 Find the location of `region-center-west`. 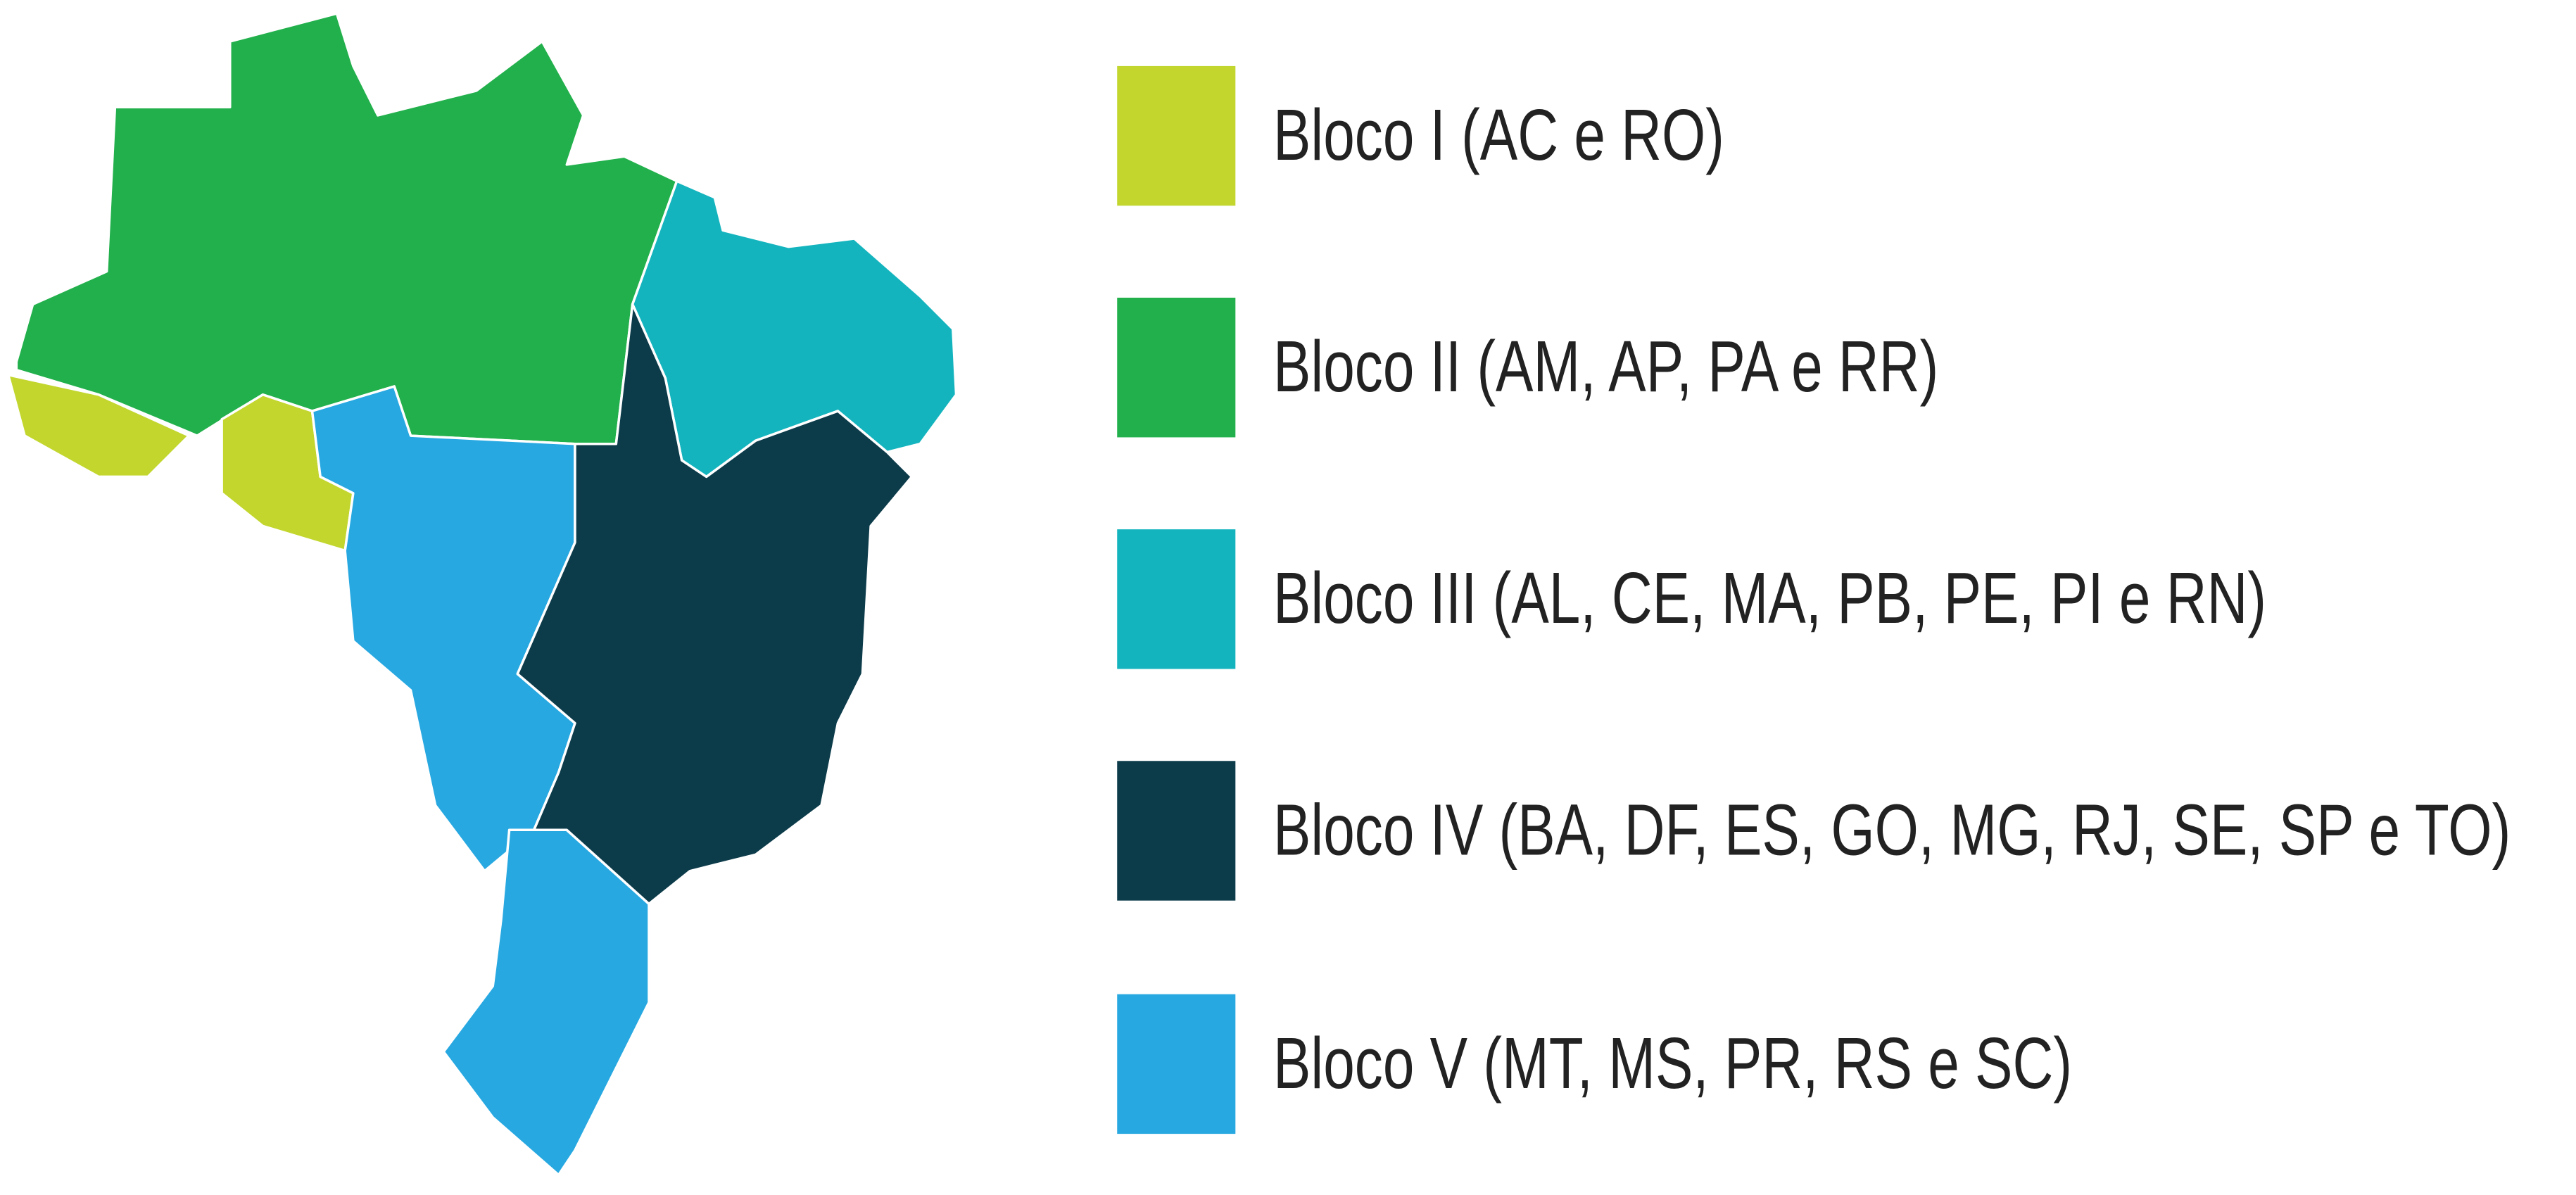

region-center-west is located at coordinates (443, 629).